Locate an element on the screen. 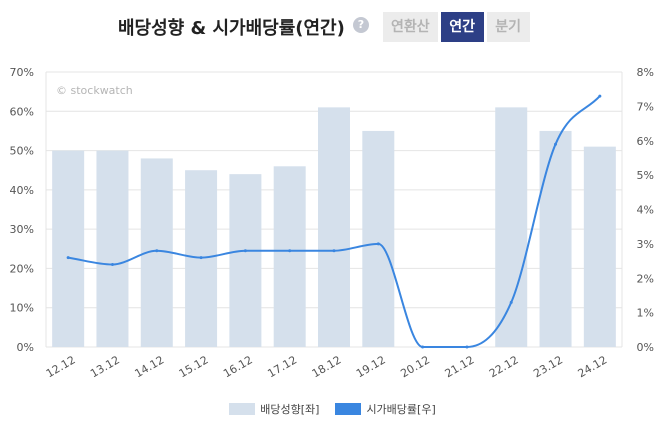 This screenshot has height=428, width=665. legend-item-yield: 시가배당률[우] is located at coordinates (385, 409).